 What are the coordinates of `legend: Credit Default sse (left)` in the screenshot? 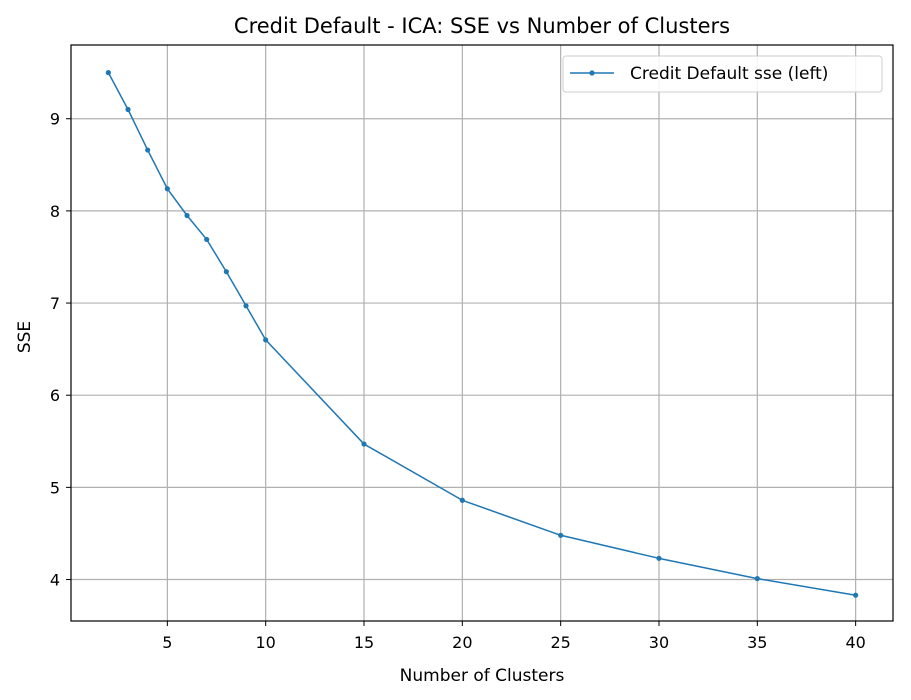 It's located at (722, 74).